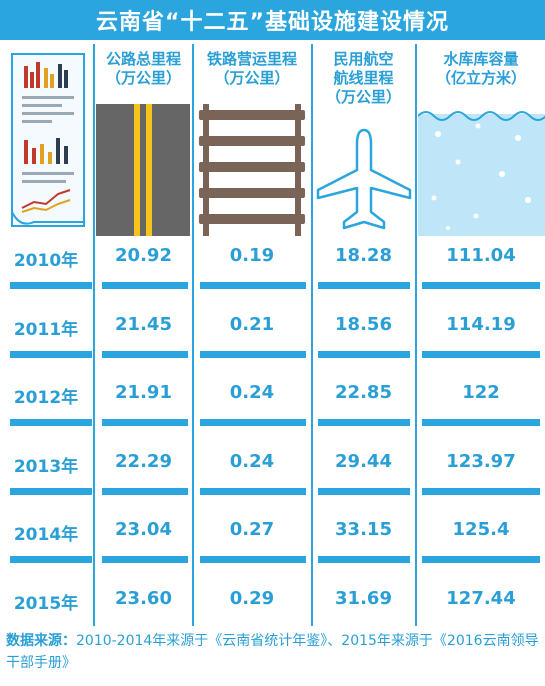  What do you see at coordinates (46, 535) in the screenshot?
I see `row-year: 2014年` at bounding box center [46, 535].